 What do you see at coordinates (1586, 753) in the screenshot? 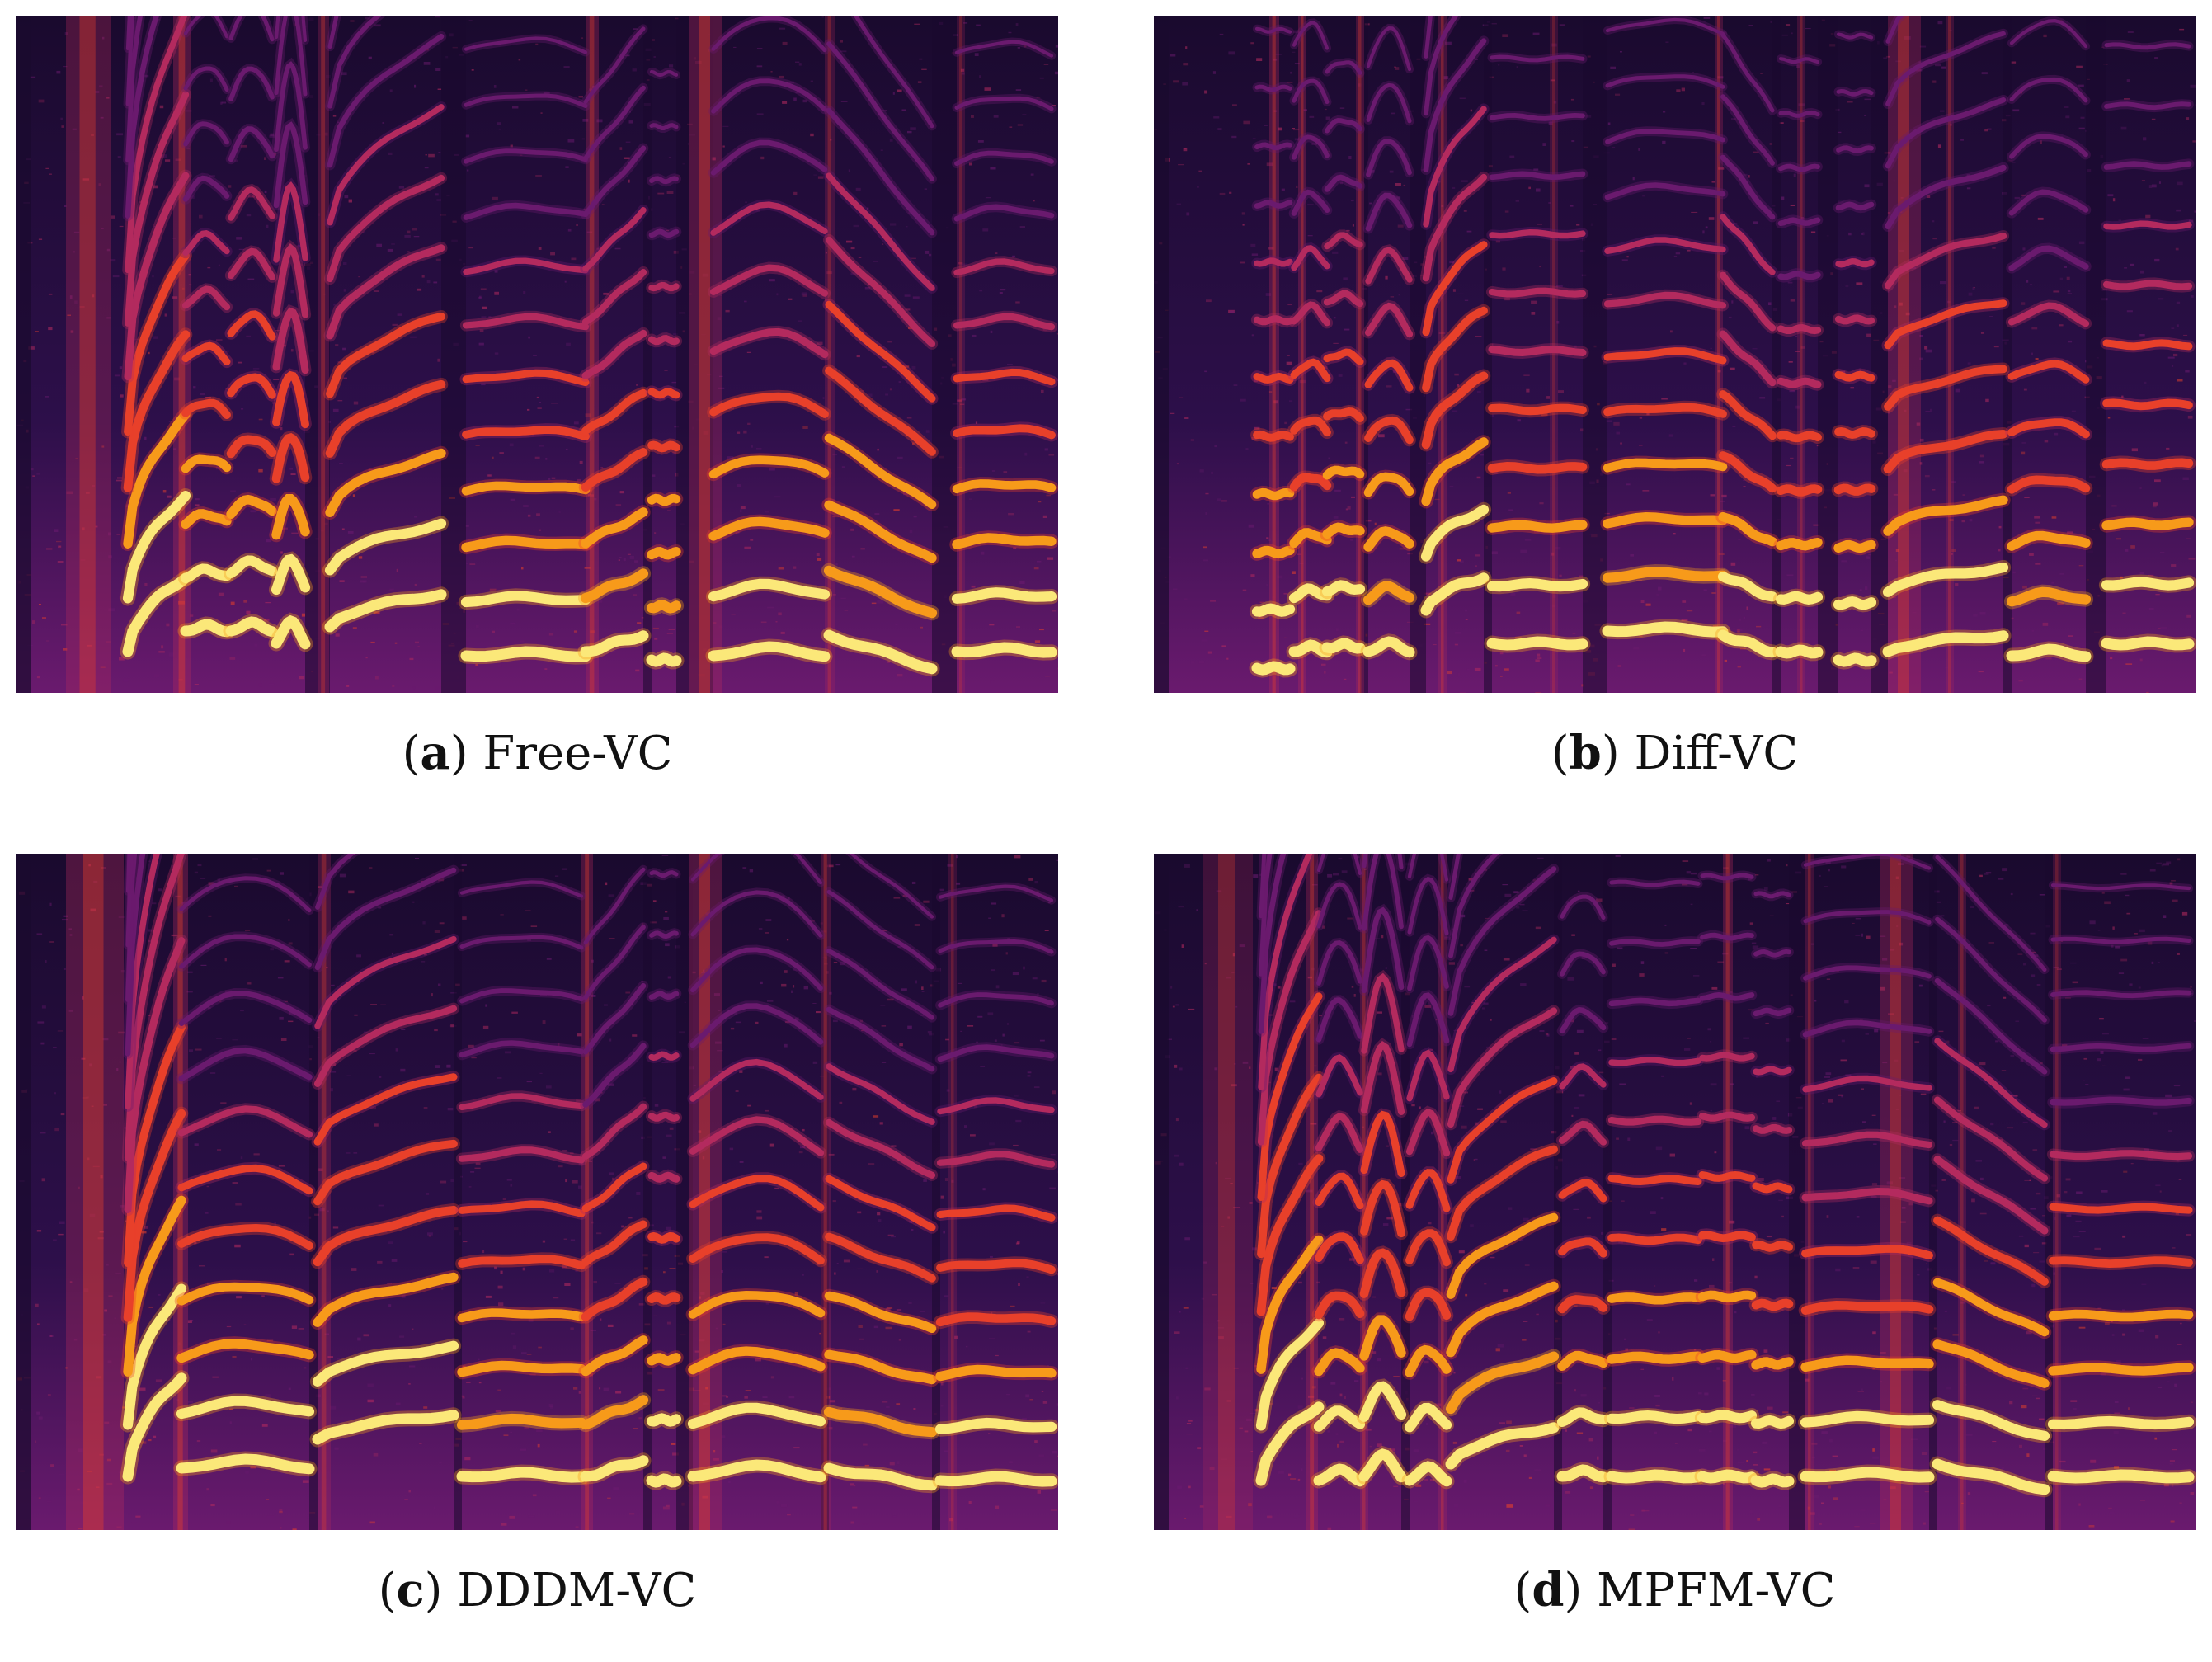
I see `caption-b-letter: b` at bounding box center [1586, 753].